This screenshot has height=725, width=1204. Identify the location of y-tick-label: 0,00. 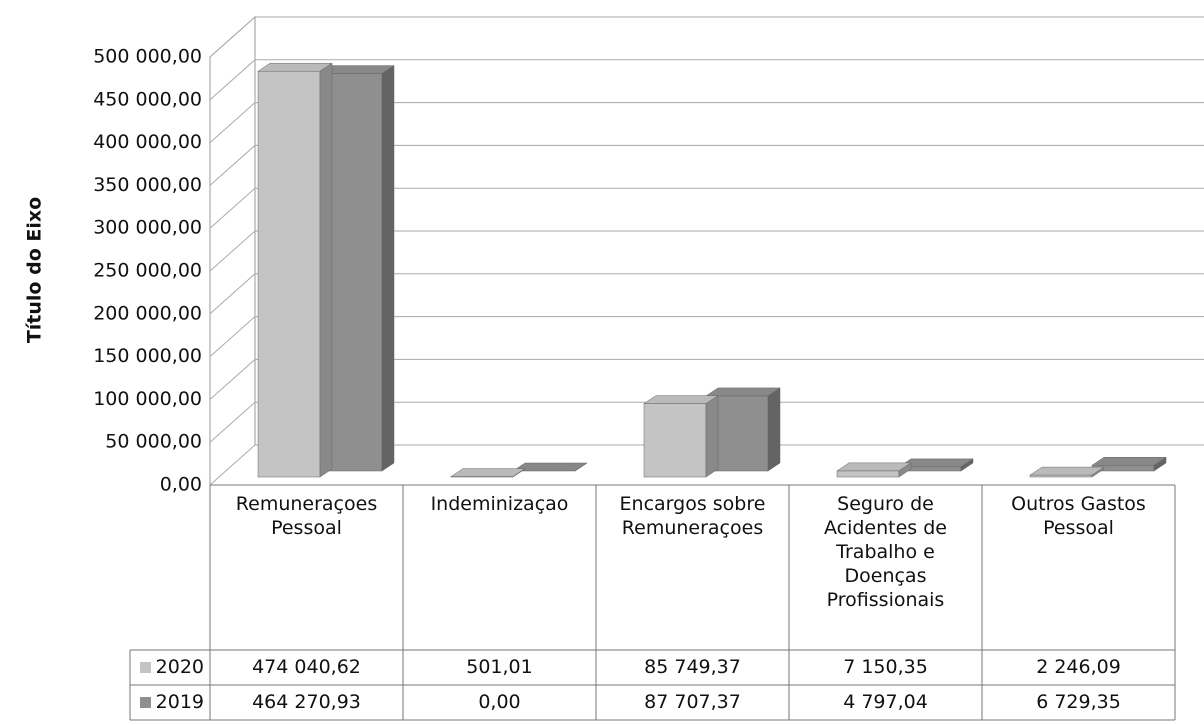
(181, 485).